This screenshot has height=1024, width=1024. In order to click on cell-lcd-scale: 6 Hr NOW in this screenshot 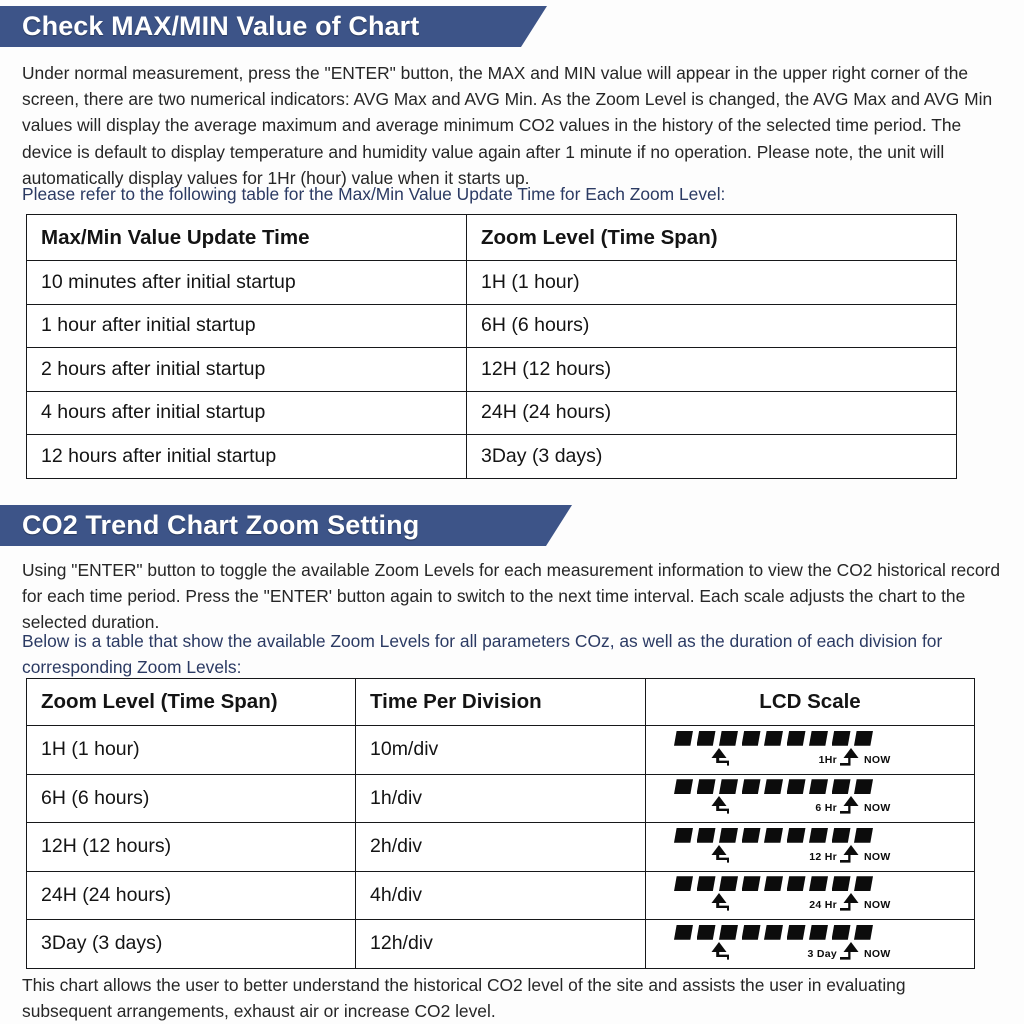, I will do `click(810, 798)`.